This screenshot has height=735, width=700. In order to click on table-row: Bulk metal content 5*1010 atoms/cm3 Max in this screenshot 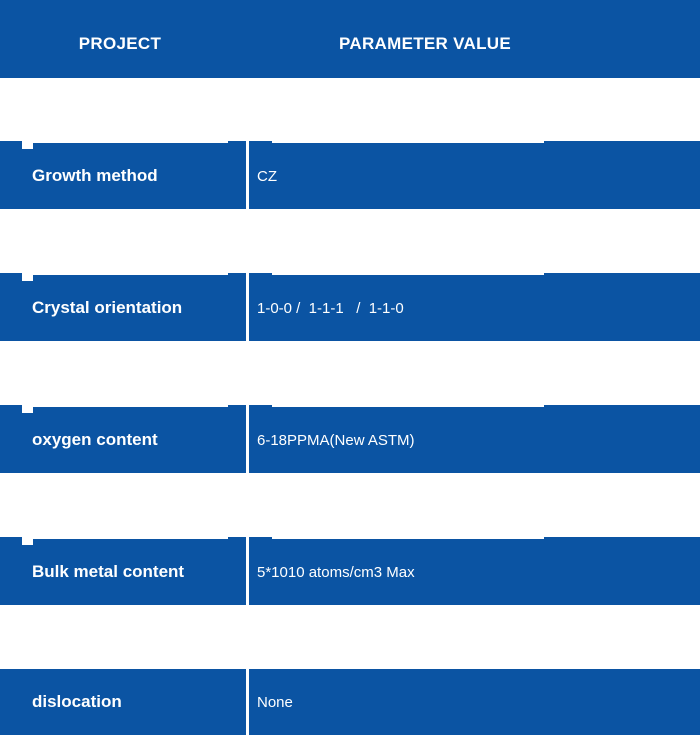, I will do `click(350, 571)`.